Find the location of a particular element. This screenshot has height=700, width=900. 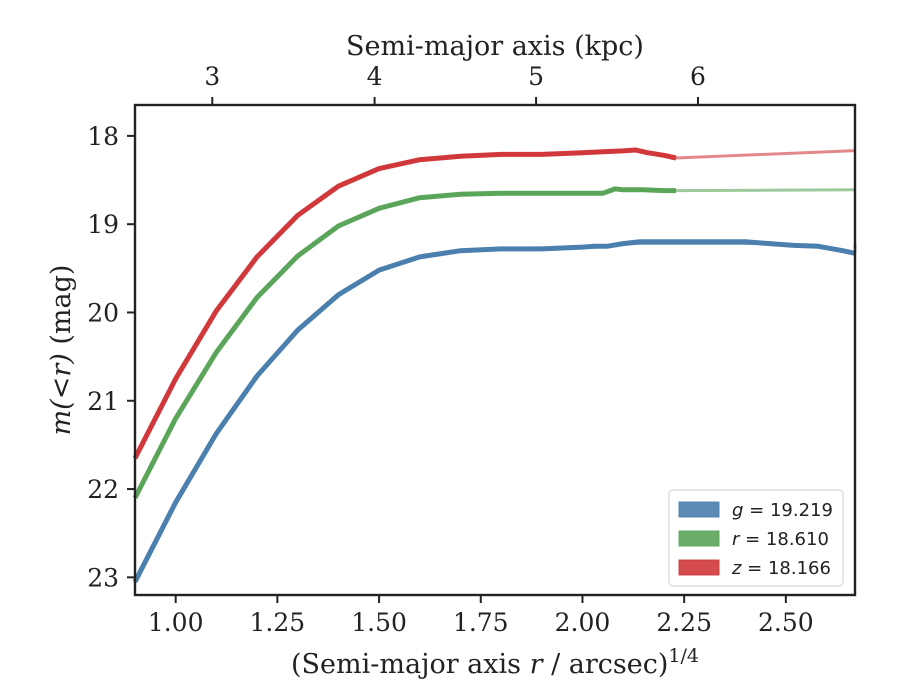

legend-label: z = 18.166 is located at coordinates (781, 568).